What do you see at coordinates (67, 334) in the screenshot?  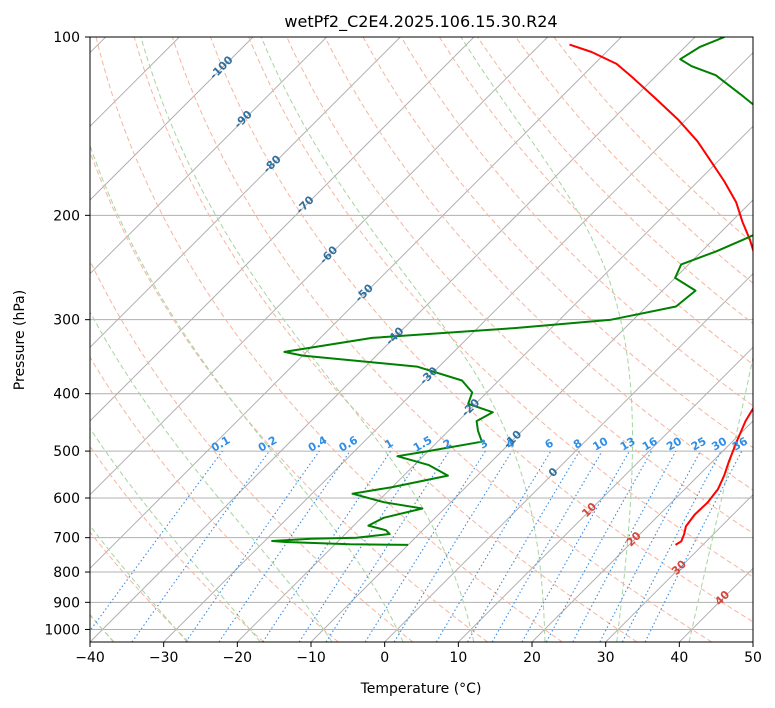 I see `y-axis-ticks: 100 200 300 400 500 600 700 800 900 1000` at bounding box center [67, 334].